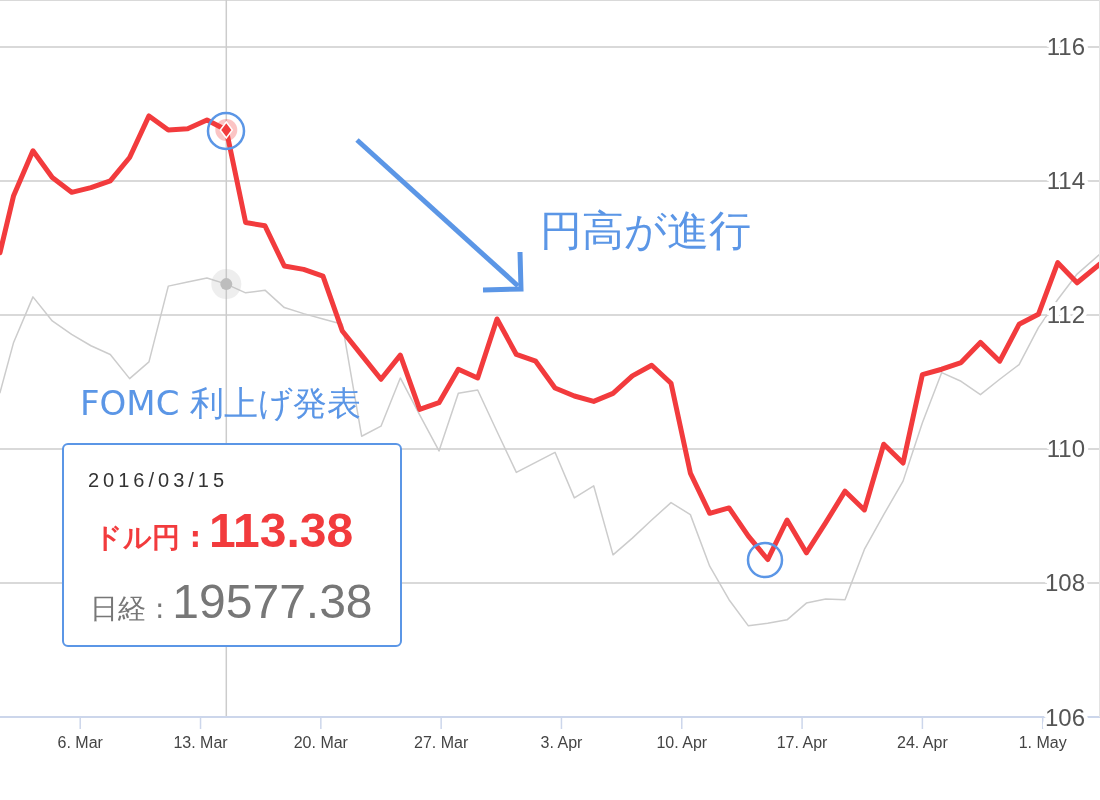 The height and width of the screenshot is (800, 1100). Describe the element at coordinates (1065, 315) in the screenshot. I see `y-tick-label: 112` at that location.